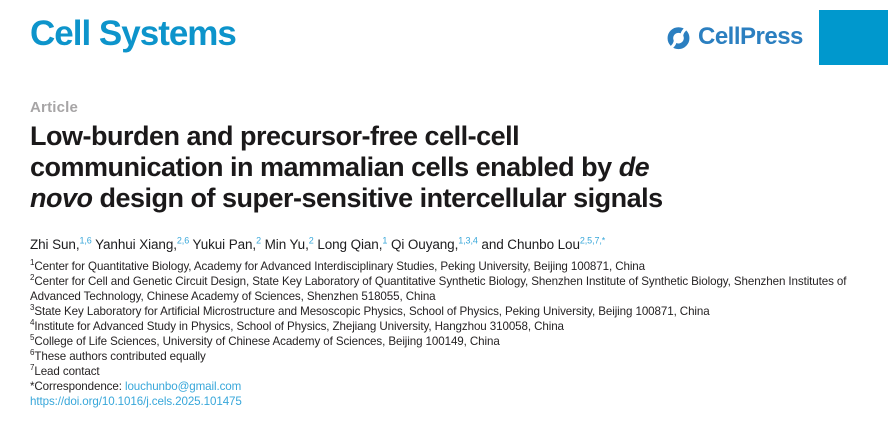 The image size is (888, 429). I want to click on publisher-name: CellPress, so click(750, 36).